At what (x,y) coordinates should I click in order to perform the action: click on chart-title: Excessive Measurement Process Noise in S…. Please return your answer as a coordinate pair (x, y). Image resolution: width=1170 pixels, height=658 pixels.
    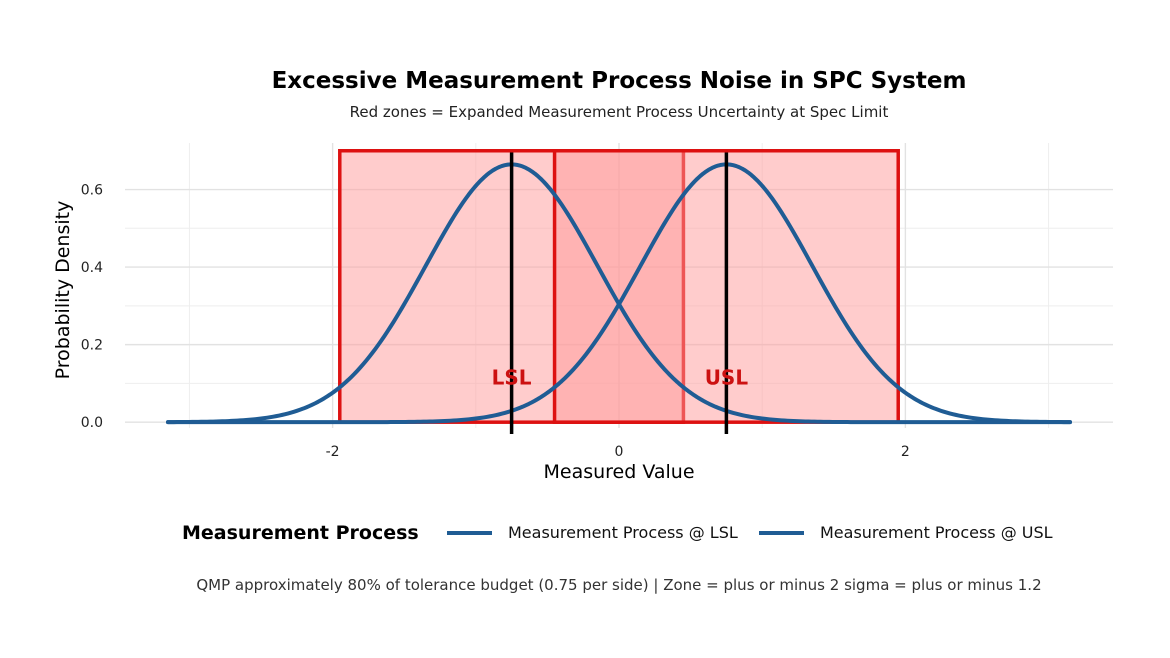
    Looking at the image, I should click on (619, 81).